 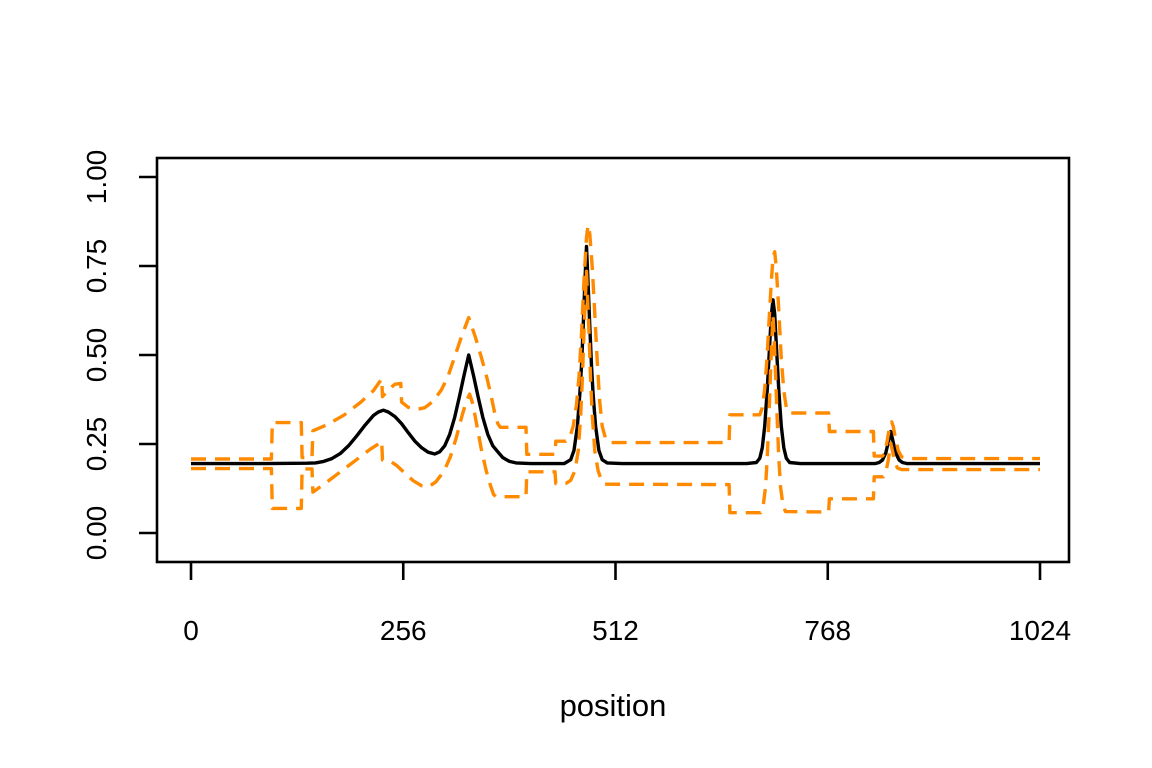 What do you see at coordinates (96, 266) in the screenshot?
I see `y-tick-label: 0.75` at bounding box center [96, 266].